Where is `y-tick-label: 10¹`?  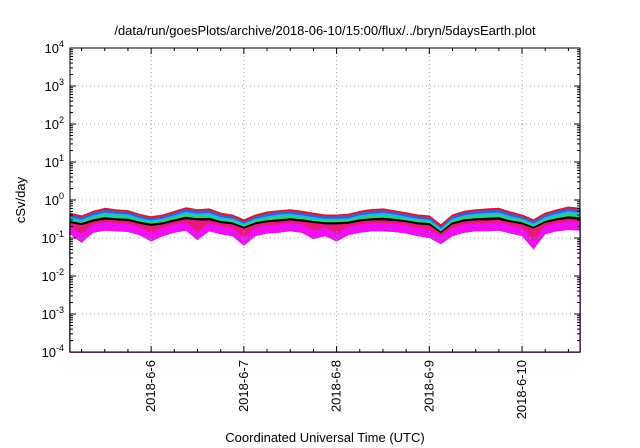 y-tick-label: 10¹ is located at coordinates (54, 161).